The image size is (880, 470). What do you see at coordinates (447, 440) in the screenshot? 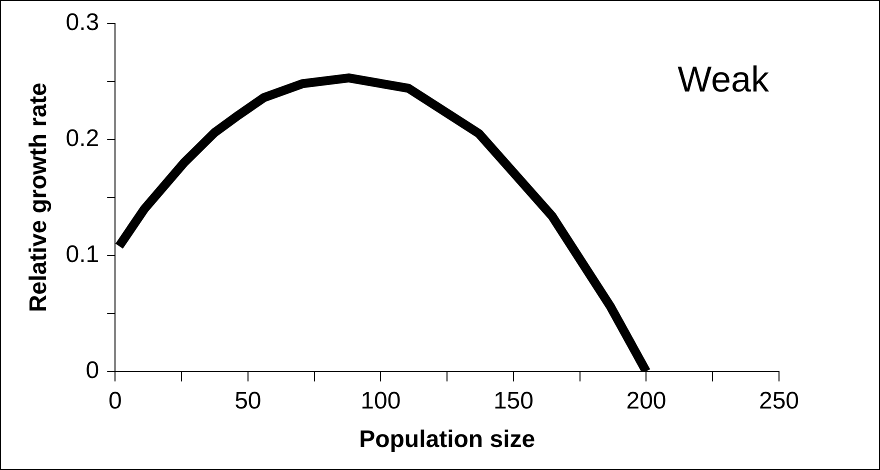
I see `x-axis-title: Population size` at bounding box center [447, 440].